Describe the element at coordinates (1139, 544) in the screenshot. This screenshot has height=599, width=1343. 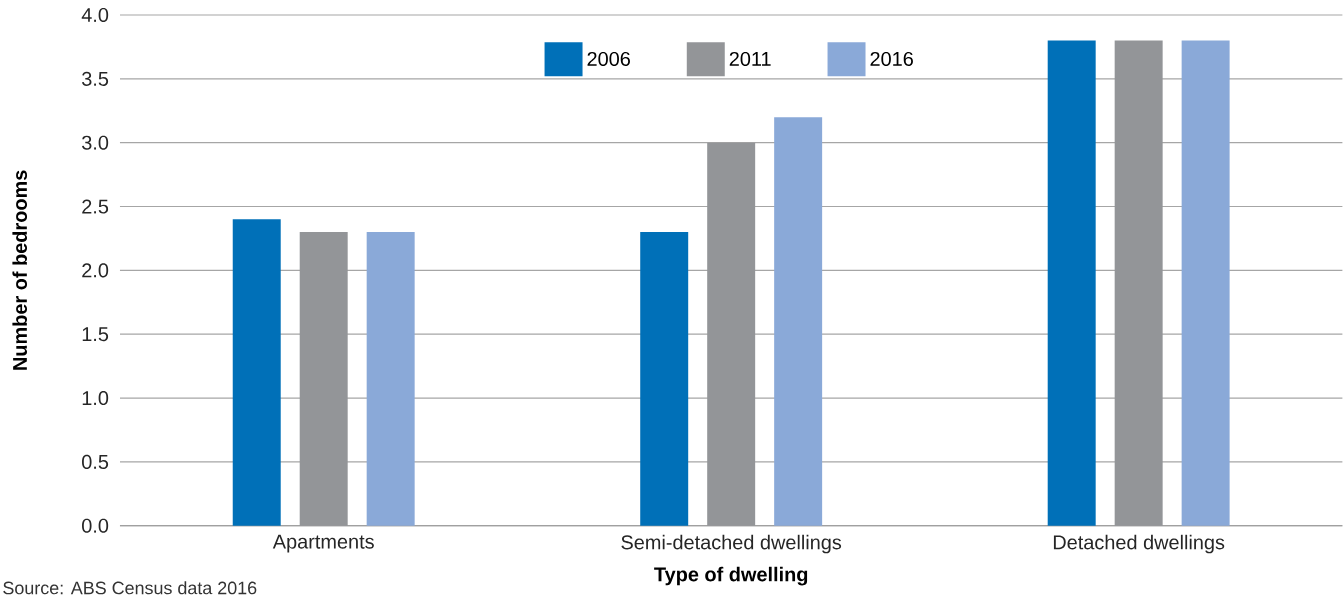
I see `x-tick-label: Detached dwellings` at that location.